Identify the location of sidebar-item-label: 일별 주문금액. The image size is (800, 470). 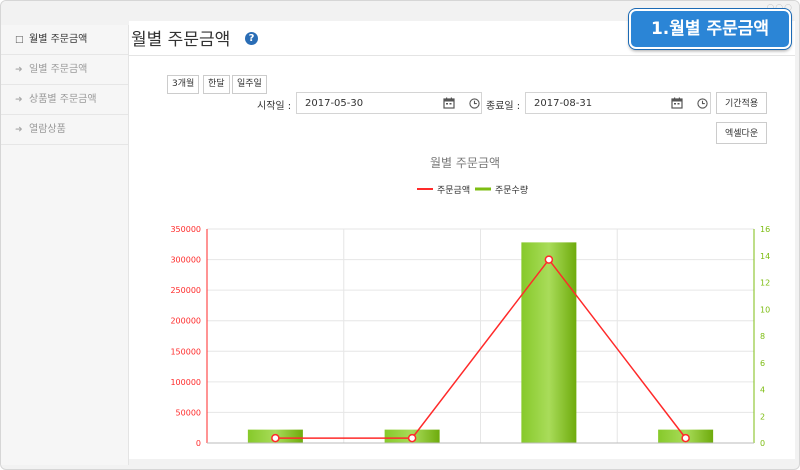
(58, 69).